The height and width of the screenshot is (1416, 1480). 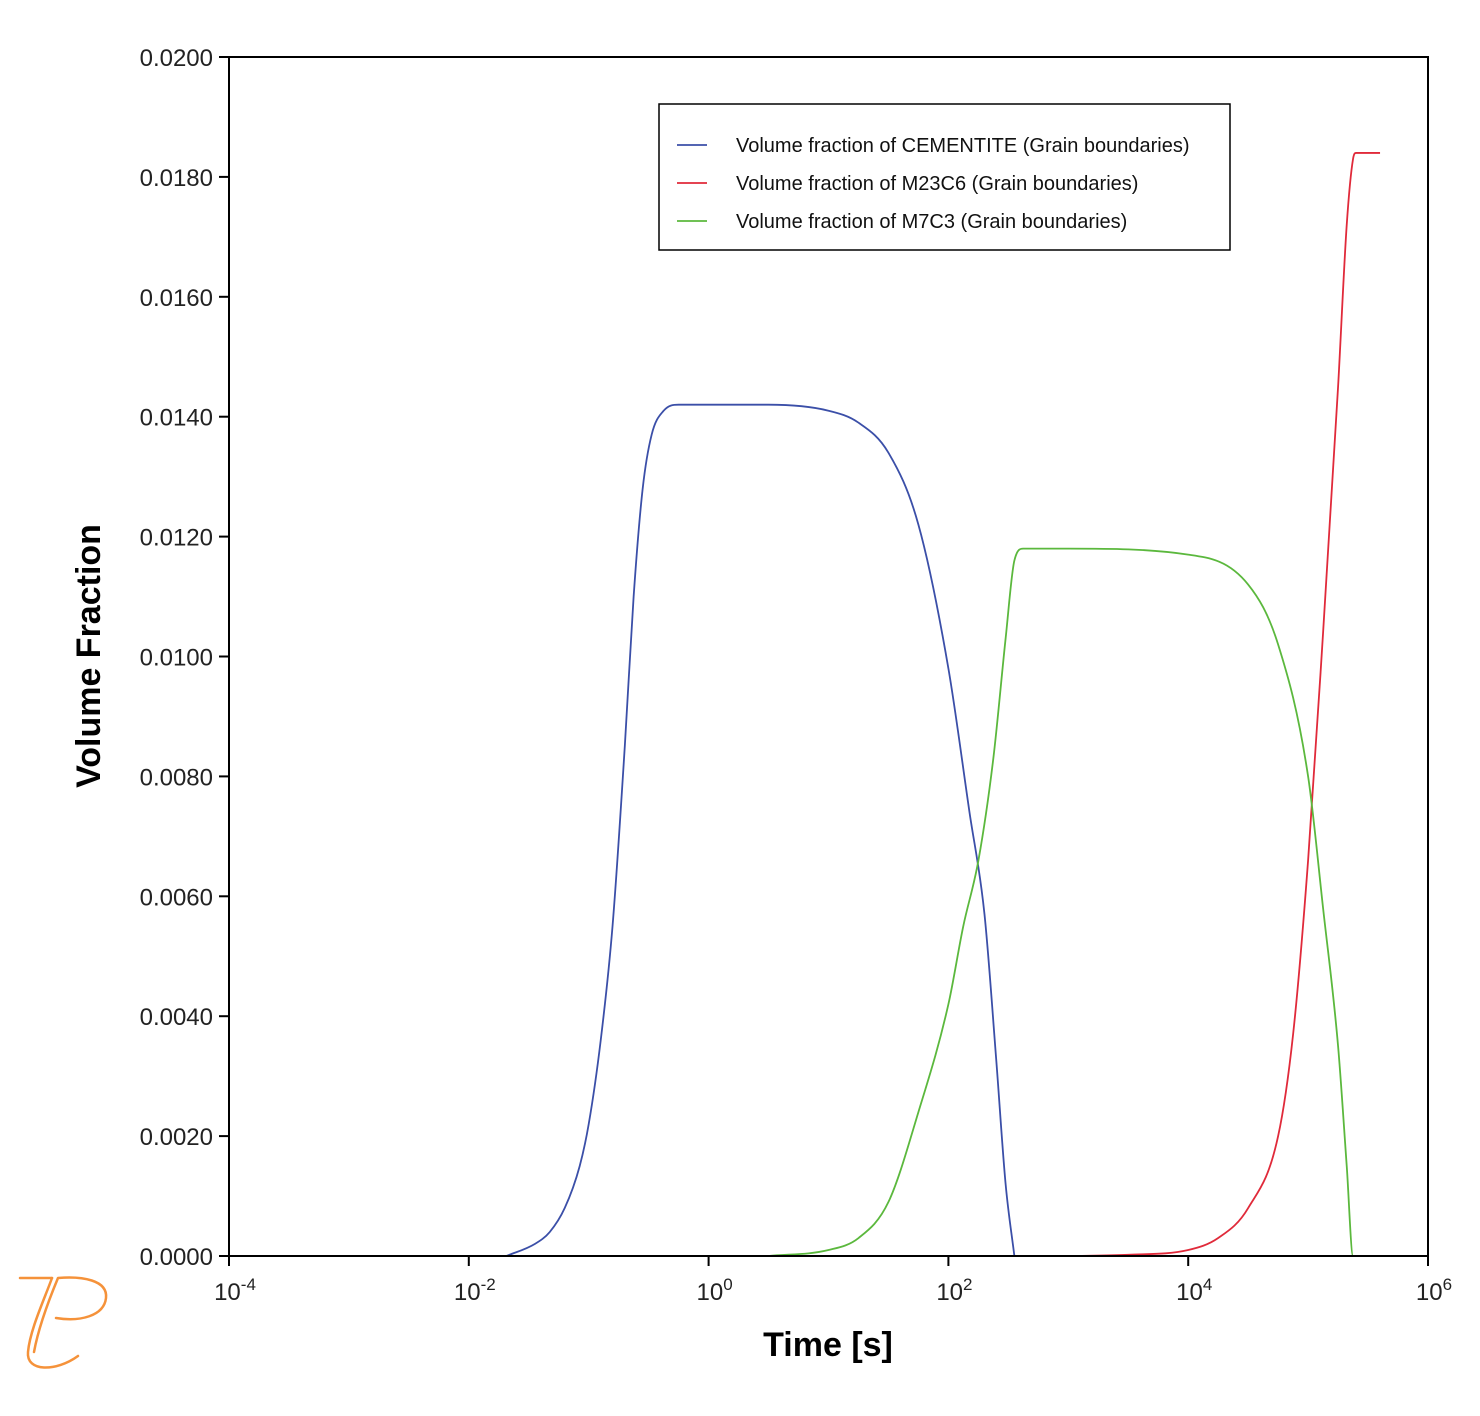 I want to click on y-axis-title: Volume Fraction, so click(x=89, y=656).